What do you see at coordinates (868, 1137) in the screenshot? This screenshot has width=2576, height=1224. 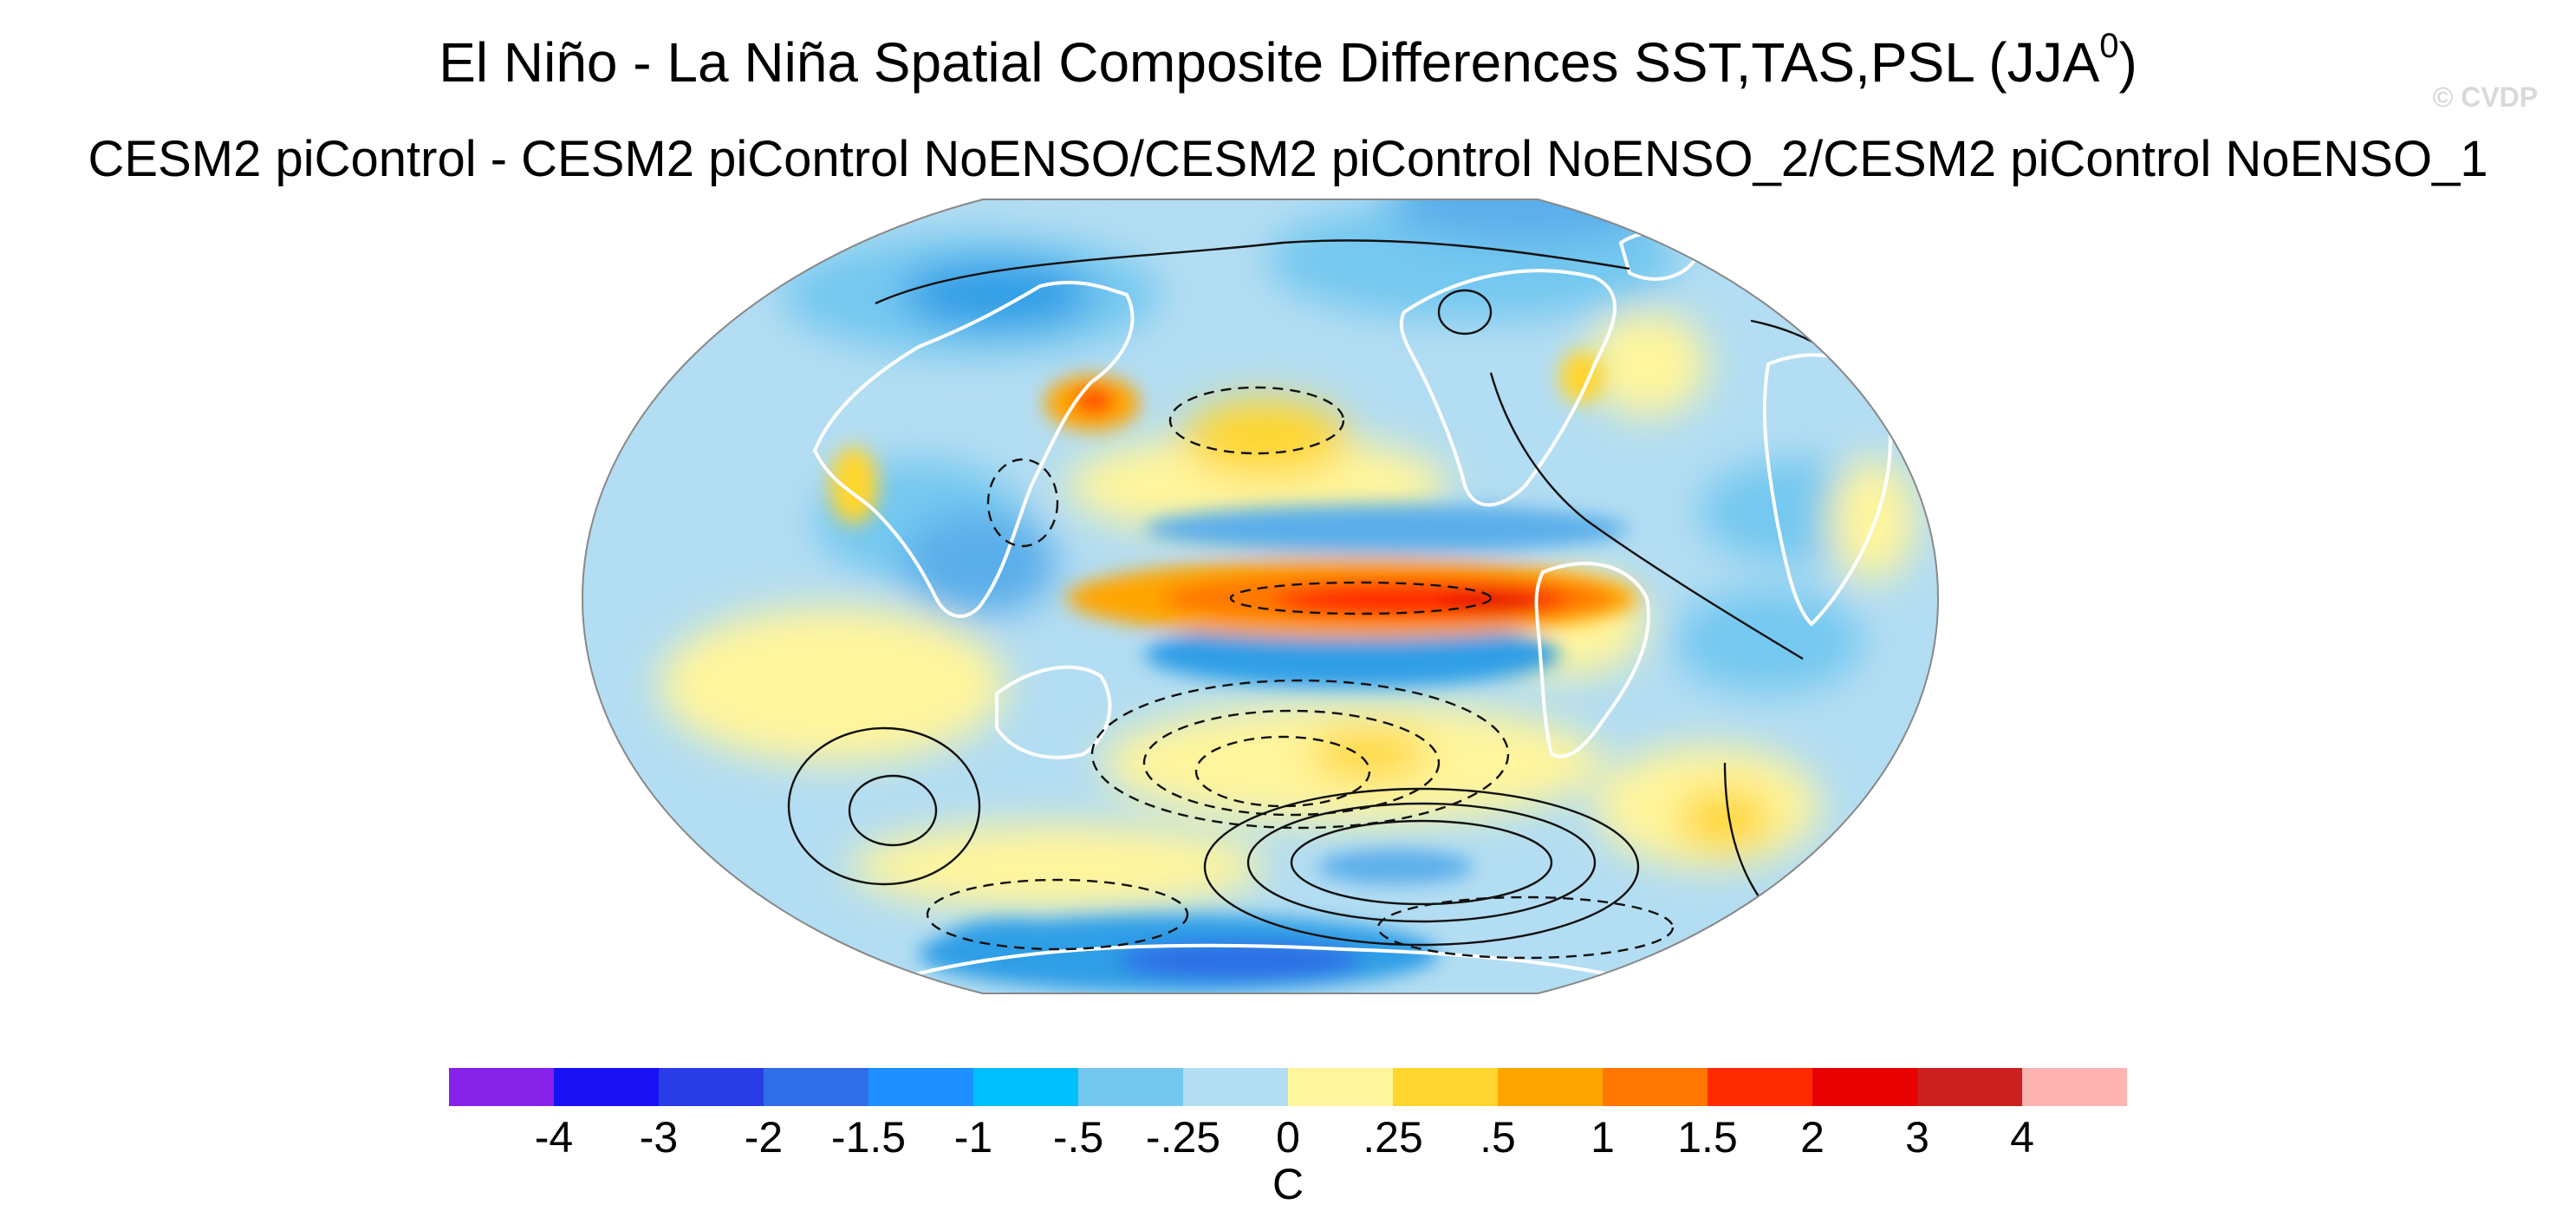 I see `colorbar-tick-label: -1.5` at bounding box center [868, 1137].